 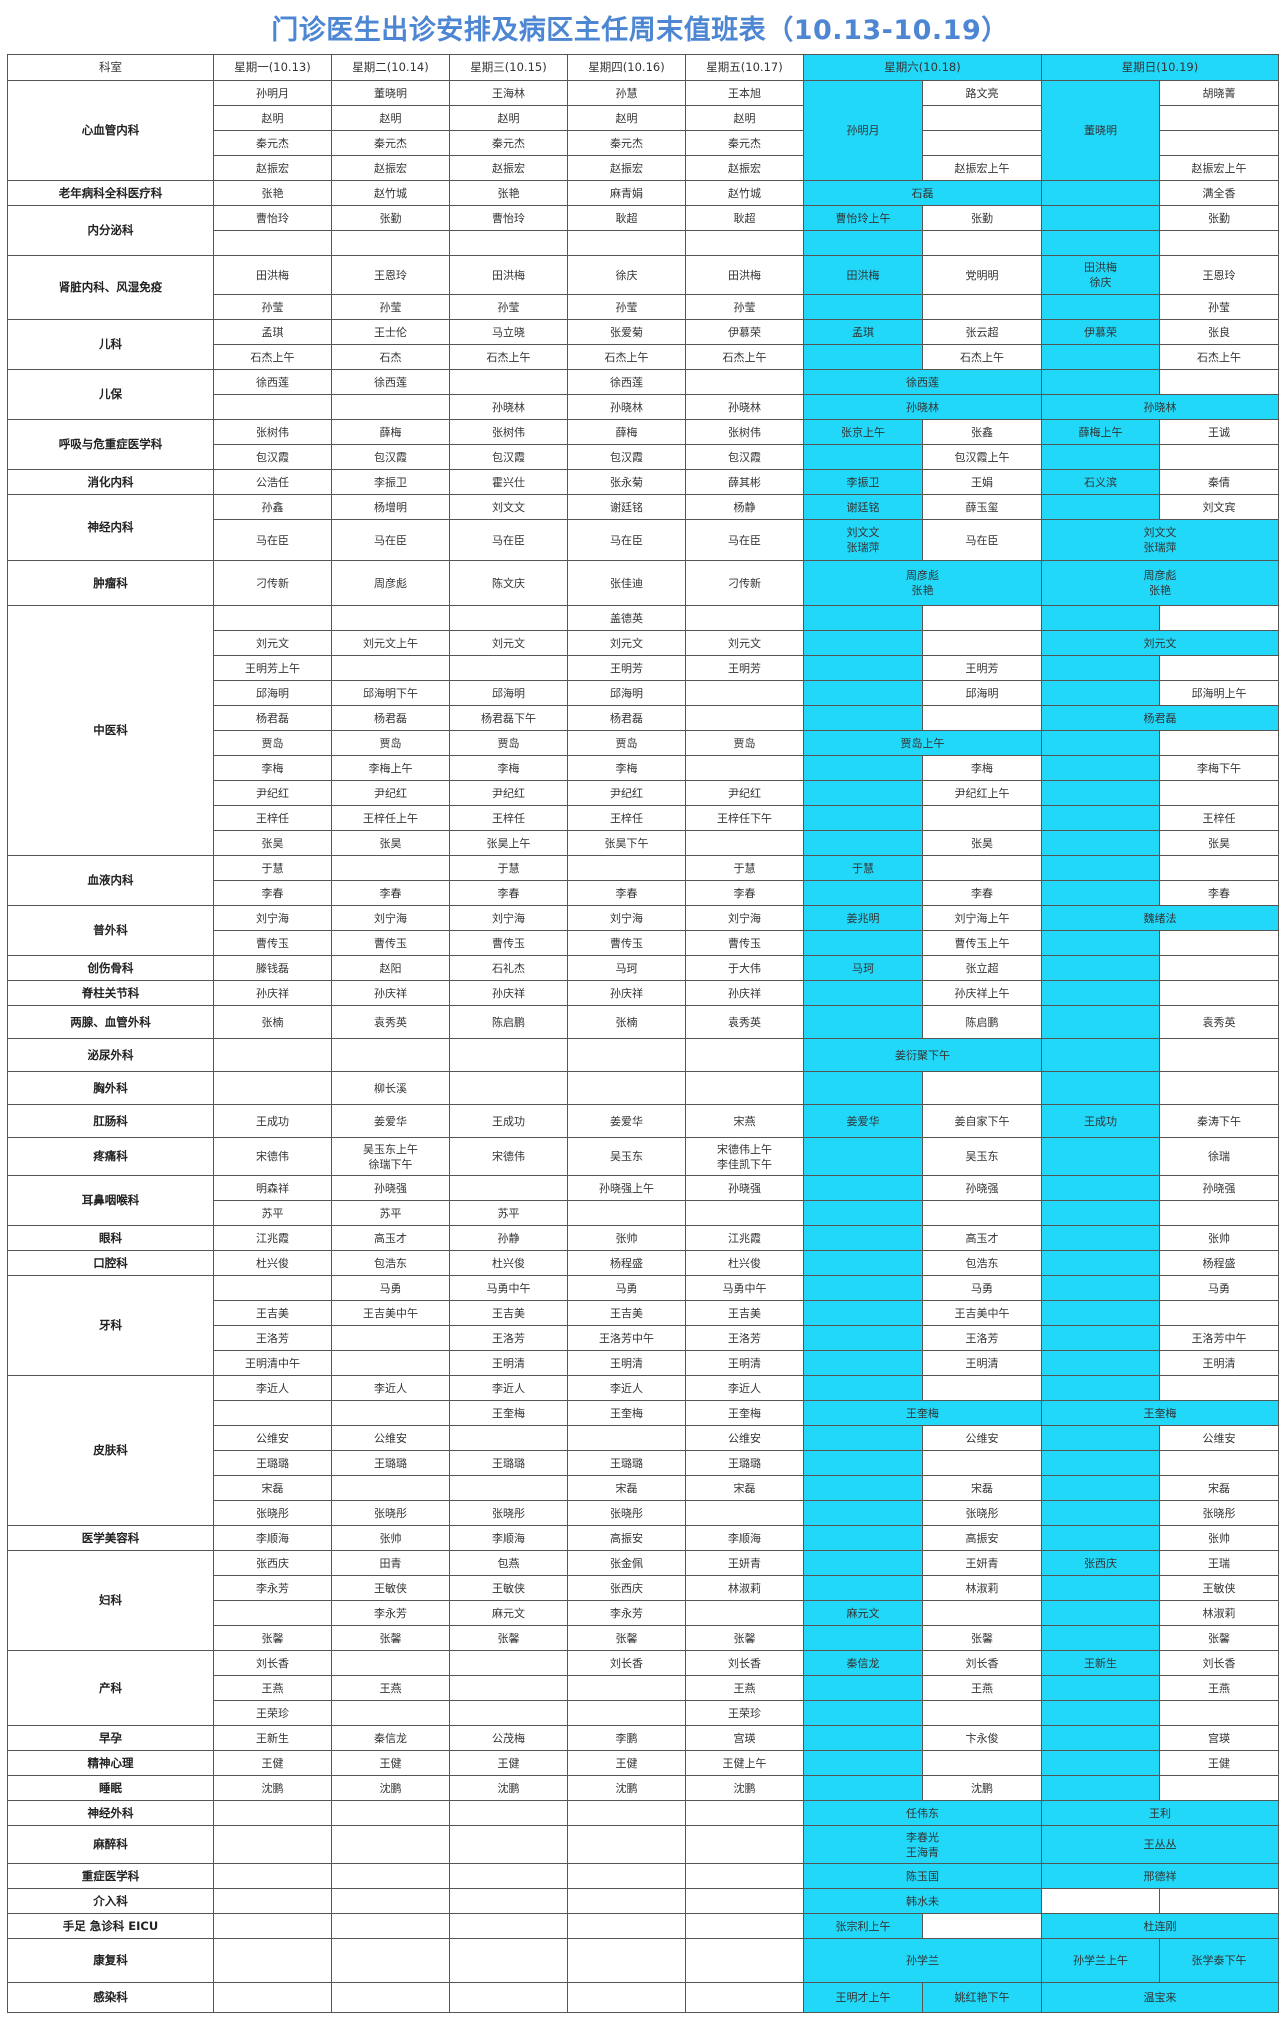 What do you see at coordinates (272, 583) in the screenshot?
I see `schedule-cell: 刁传新` at bounding box center [272, 583].